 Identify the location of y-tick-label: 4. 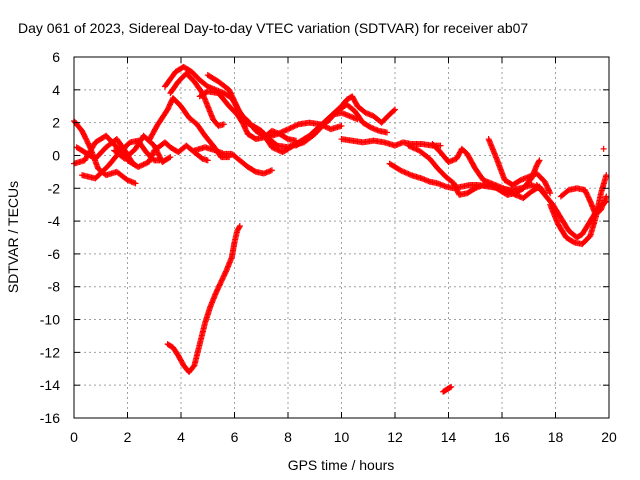
(56, 90).